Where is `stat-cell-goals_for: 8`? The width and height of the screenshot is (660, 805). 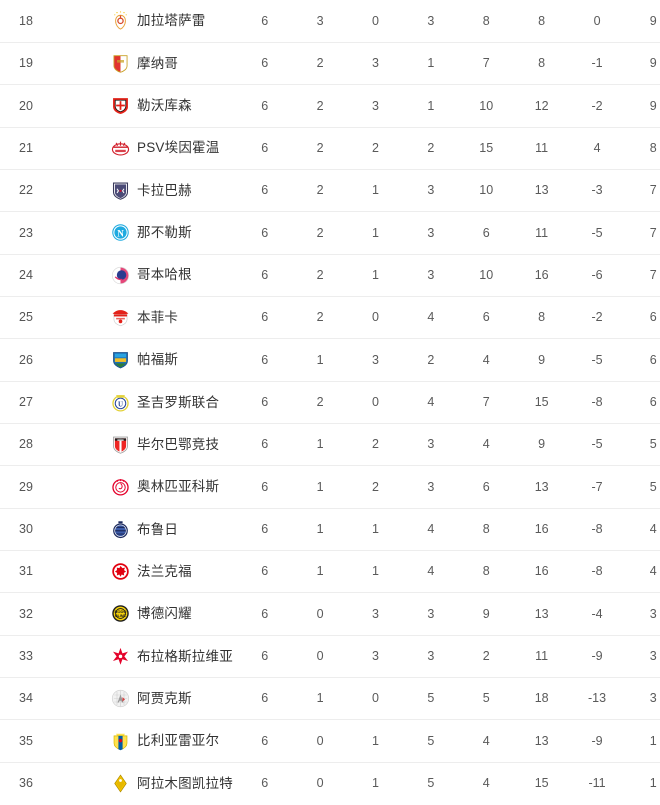 stat-cell-goals_for: 8 is located at coordinates (486, 20).